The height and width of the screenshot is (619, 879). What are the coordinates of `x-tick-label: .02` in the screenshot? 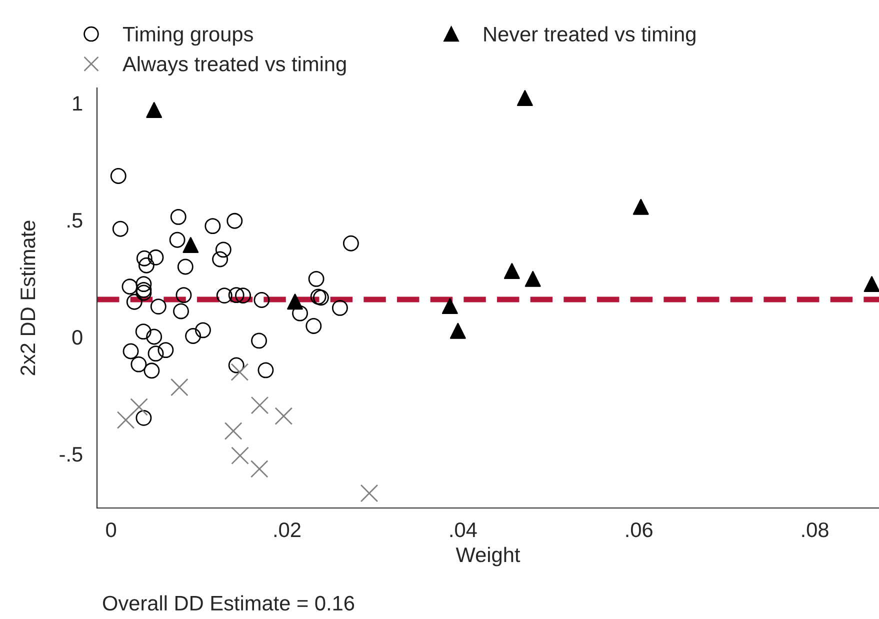 It's located at (287, 530).